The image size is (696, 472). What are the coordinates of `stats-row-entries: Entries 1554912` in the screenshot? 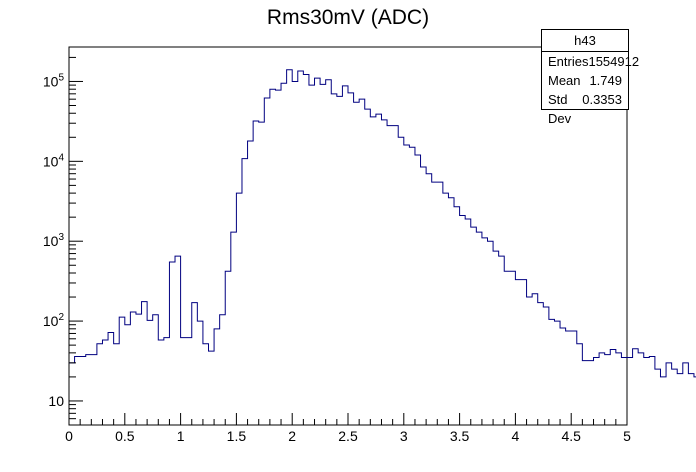 It's located at (590, 61).